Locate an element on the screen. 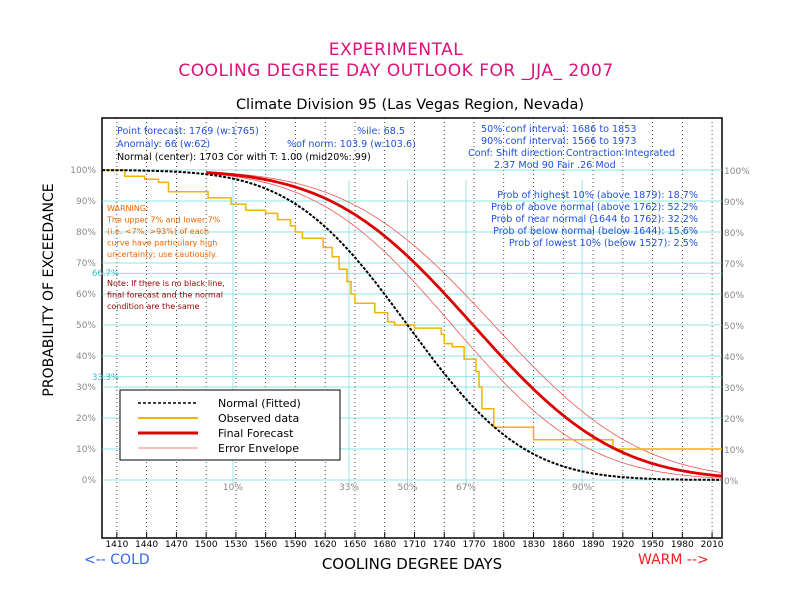  x-tick-label: 1470 is located at coordinates (176, 545).